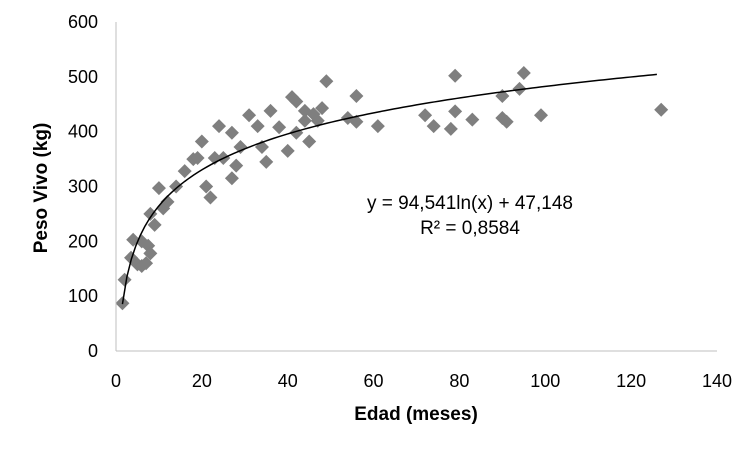  I want to click on x-tick-label: 140, so click(717, 381).